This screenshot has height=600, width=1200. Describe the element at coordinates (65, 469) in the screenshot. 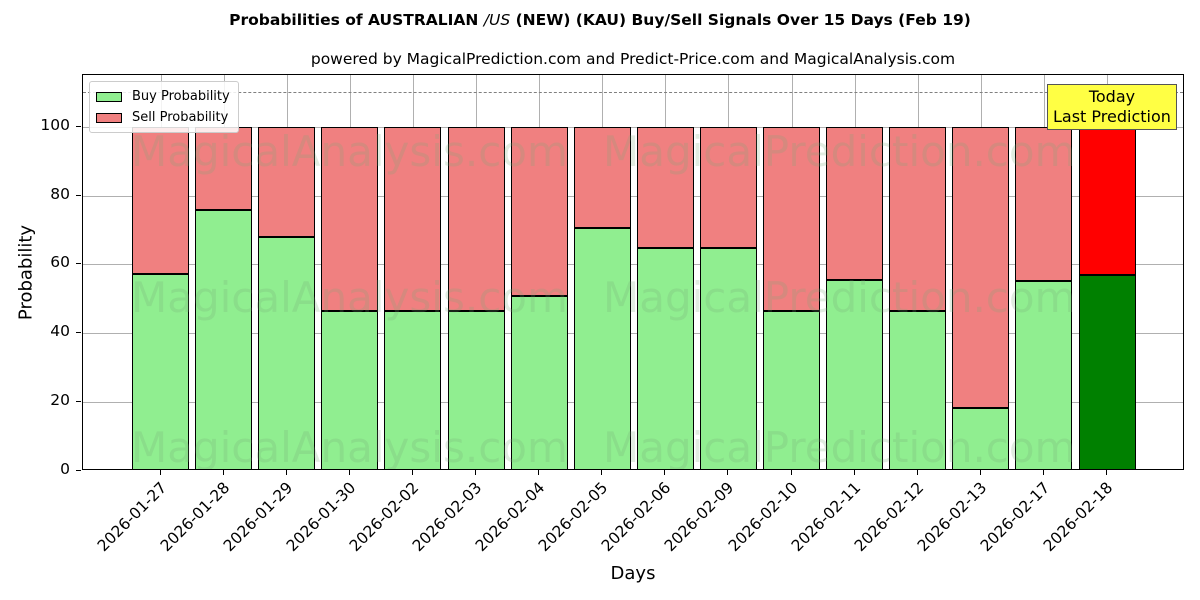

I see `y-tick-label: 0` at that location.